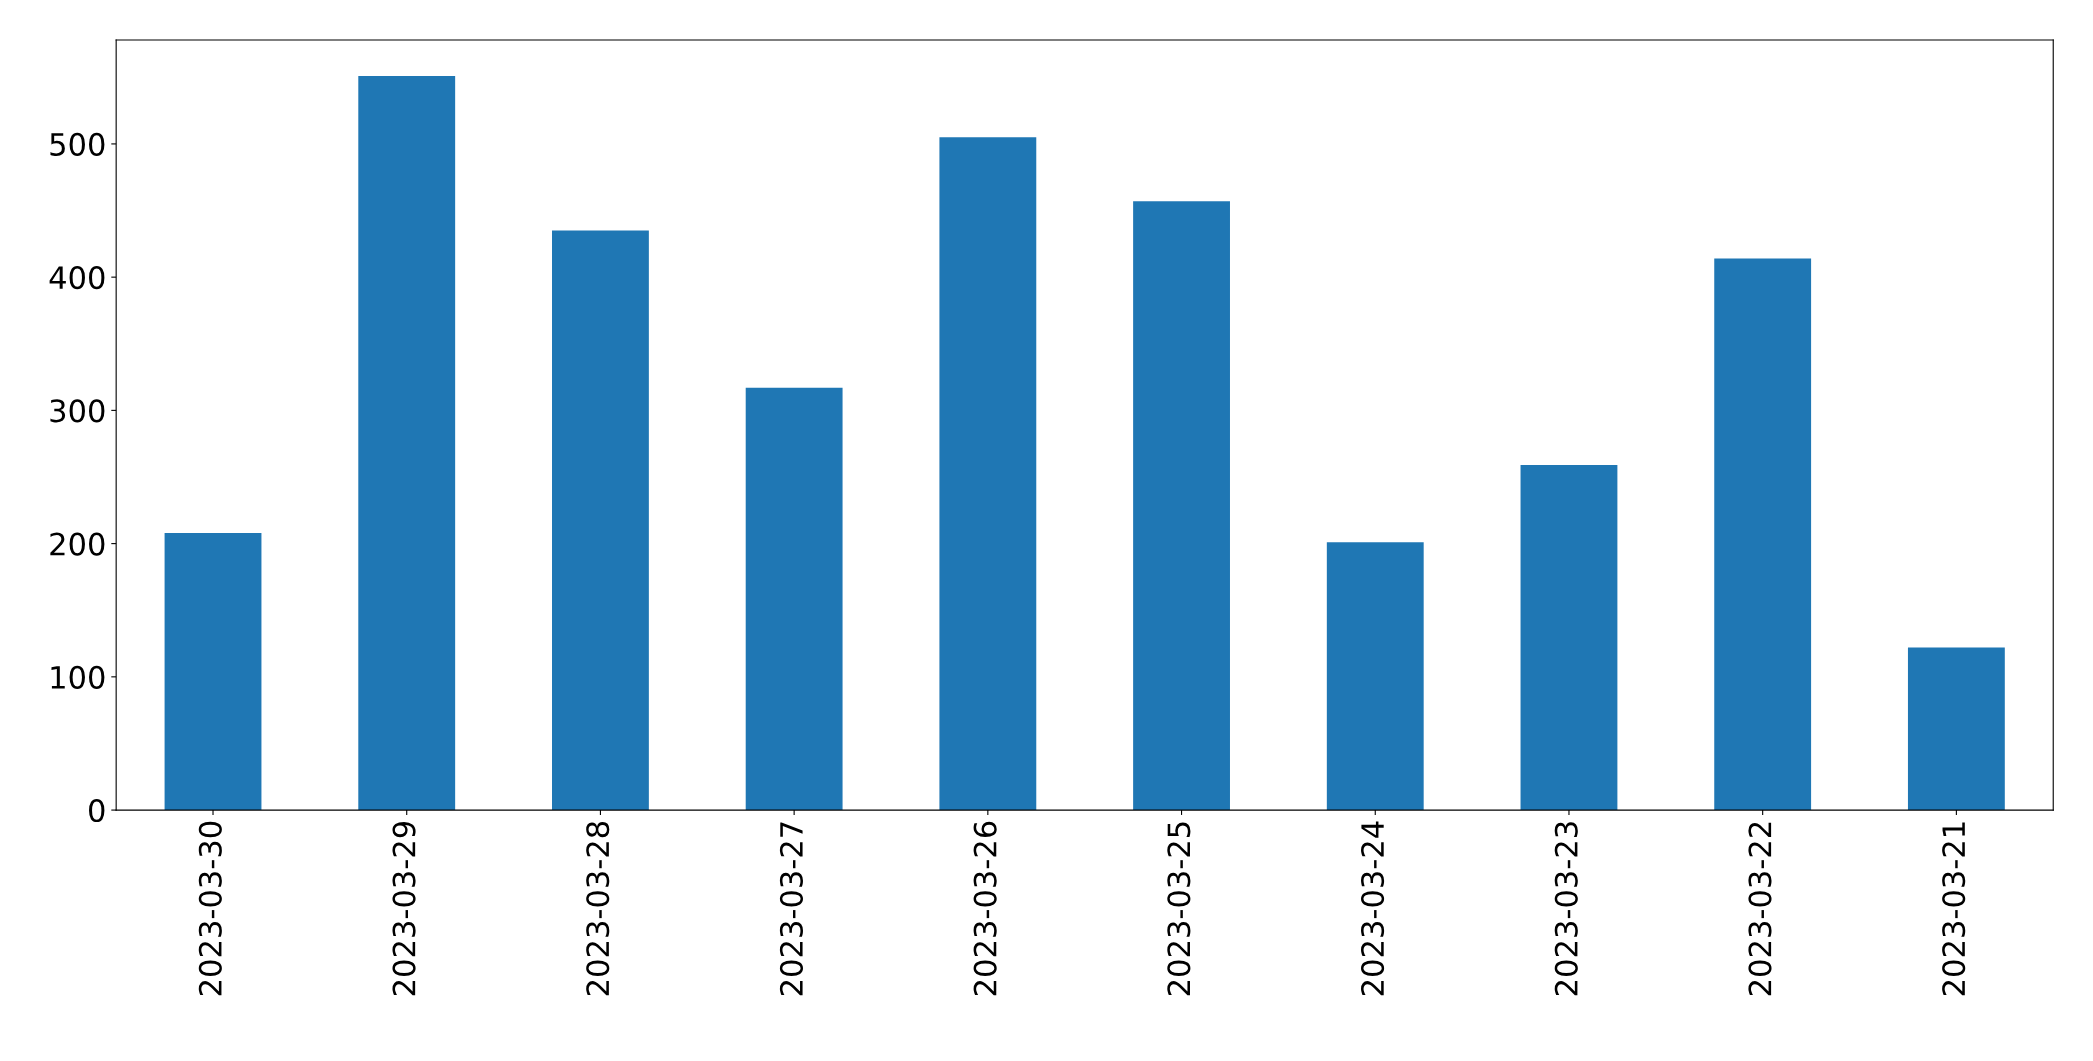 The width and height of the screenshot is (2093, 1061). Describe the element at coordinates (1179, 909) in the screenshot. I see `x-tick-label: 2023-03-25` at that location.